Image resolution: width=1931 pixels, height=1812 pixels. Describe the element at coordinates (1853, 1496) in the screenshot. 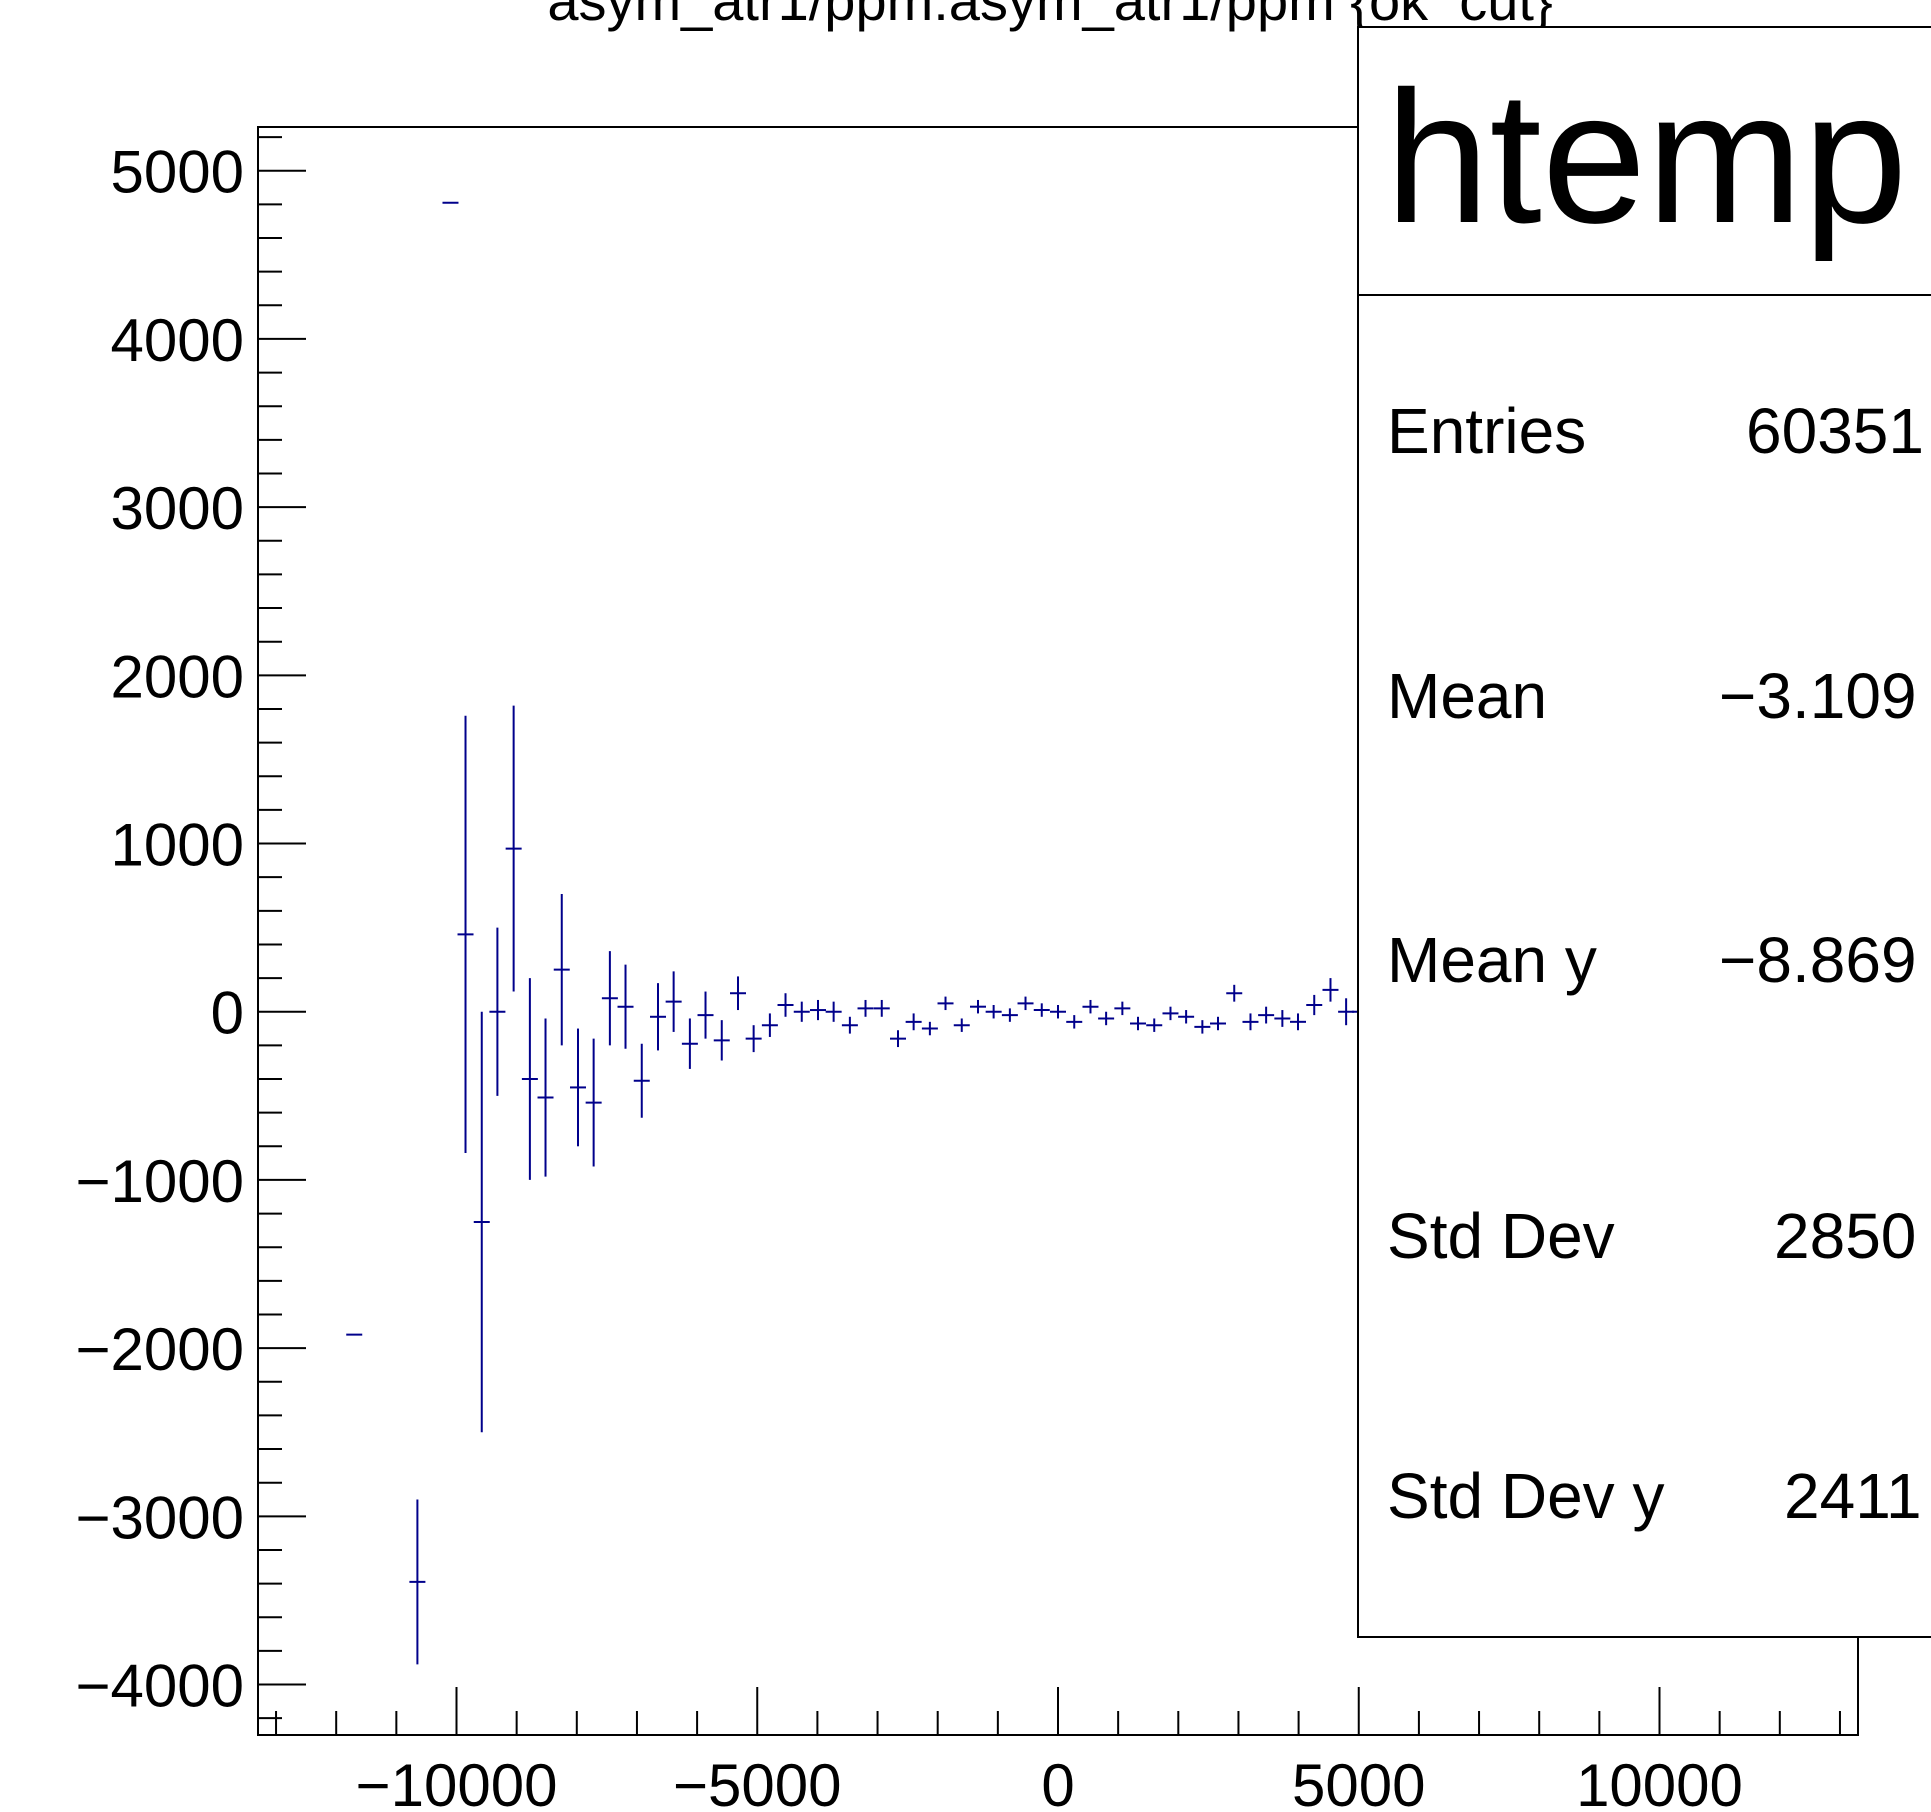

I see `stats-value-std-dev-y: 2411` at that location.